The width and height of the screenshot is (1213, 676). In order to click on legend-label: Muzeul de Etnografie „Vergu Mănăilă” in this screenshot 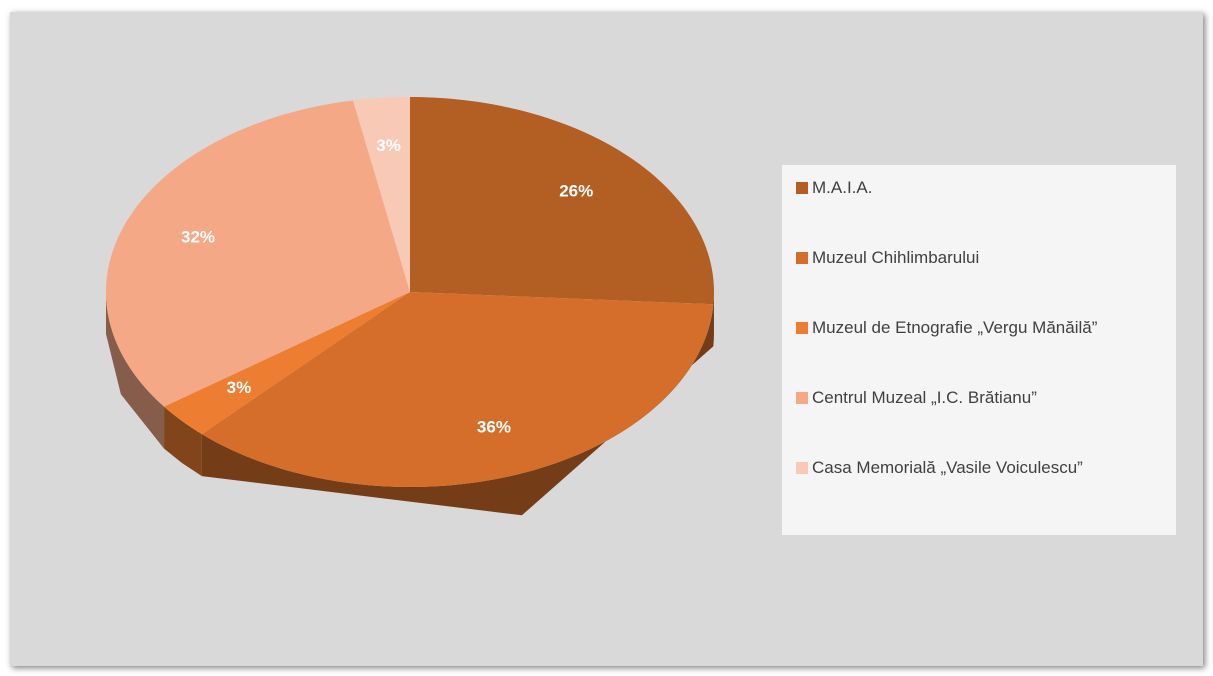, I will do `click(955, 327)`.